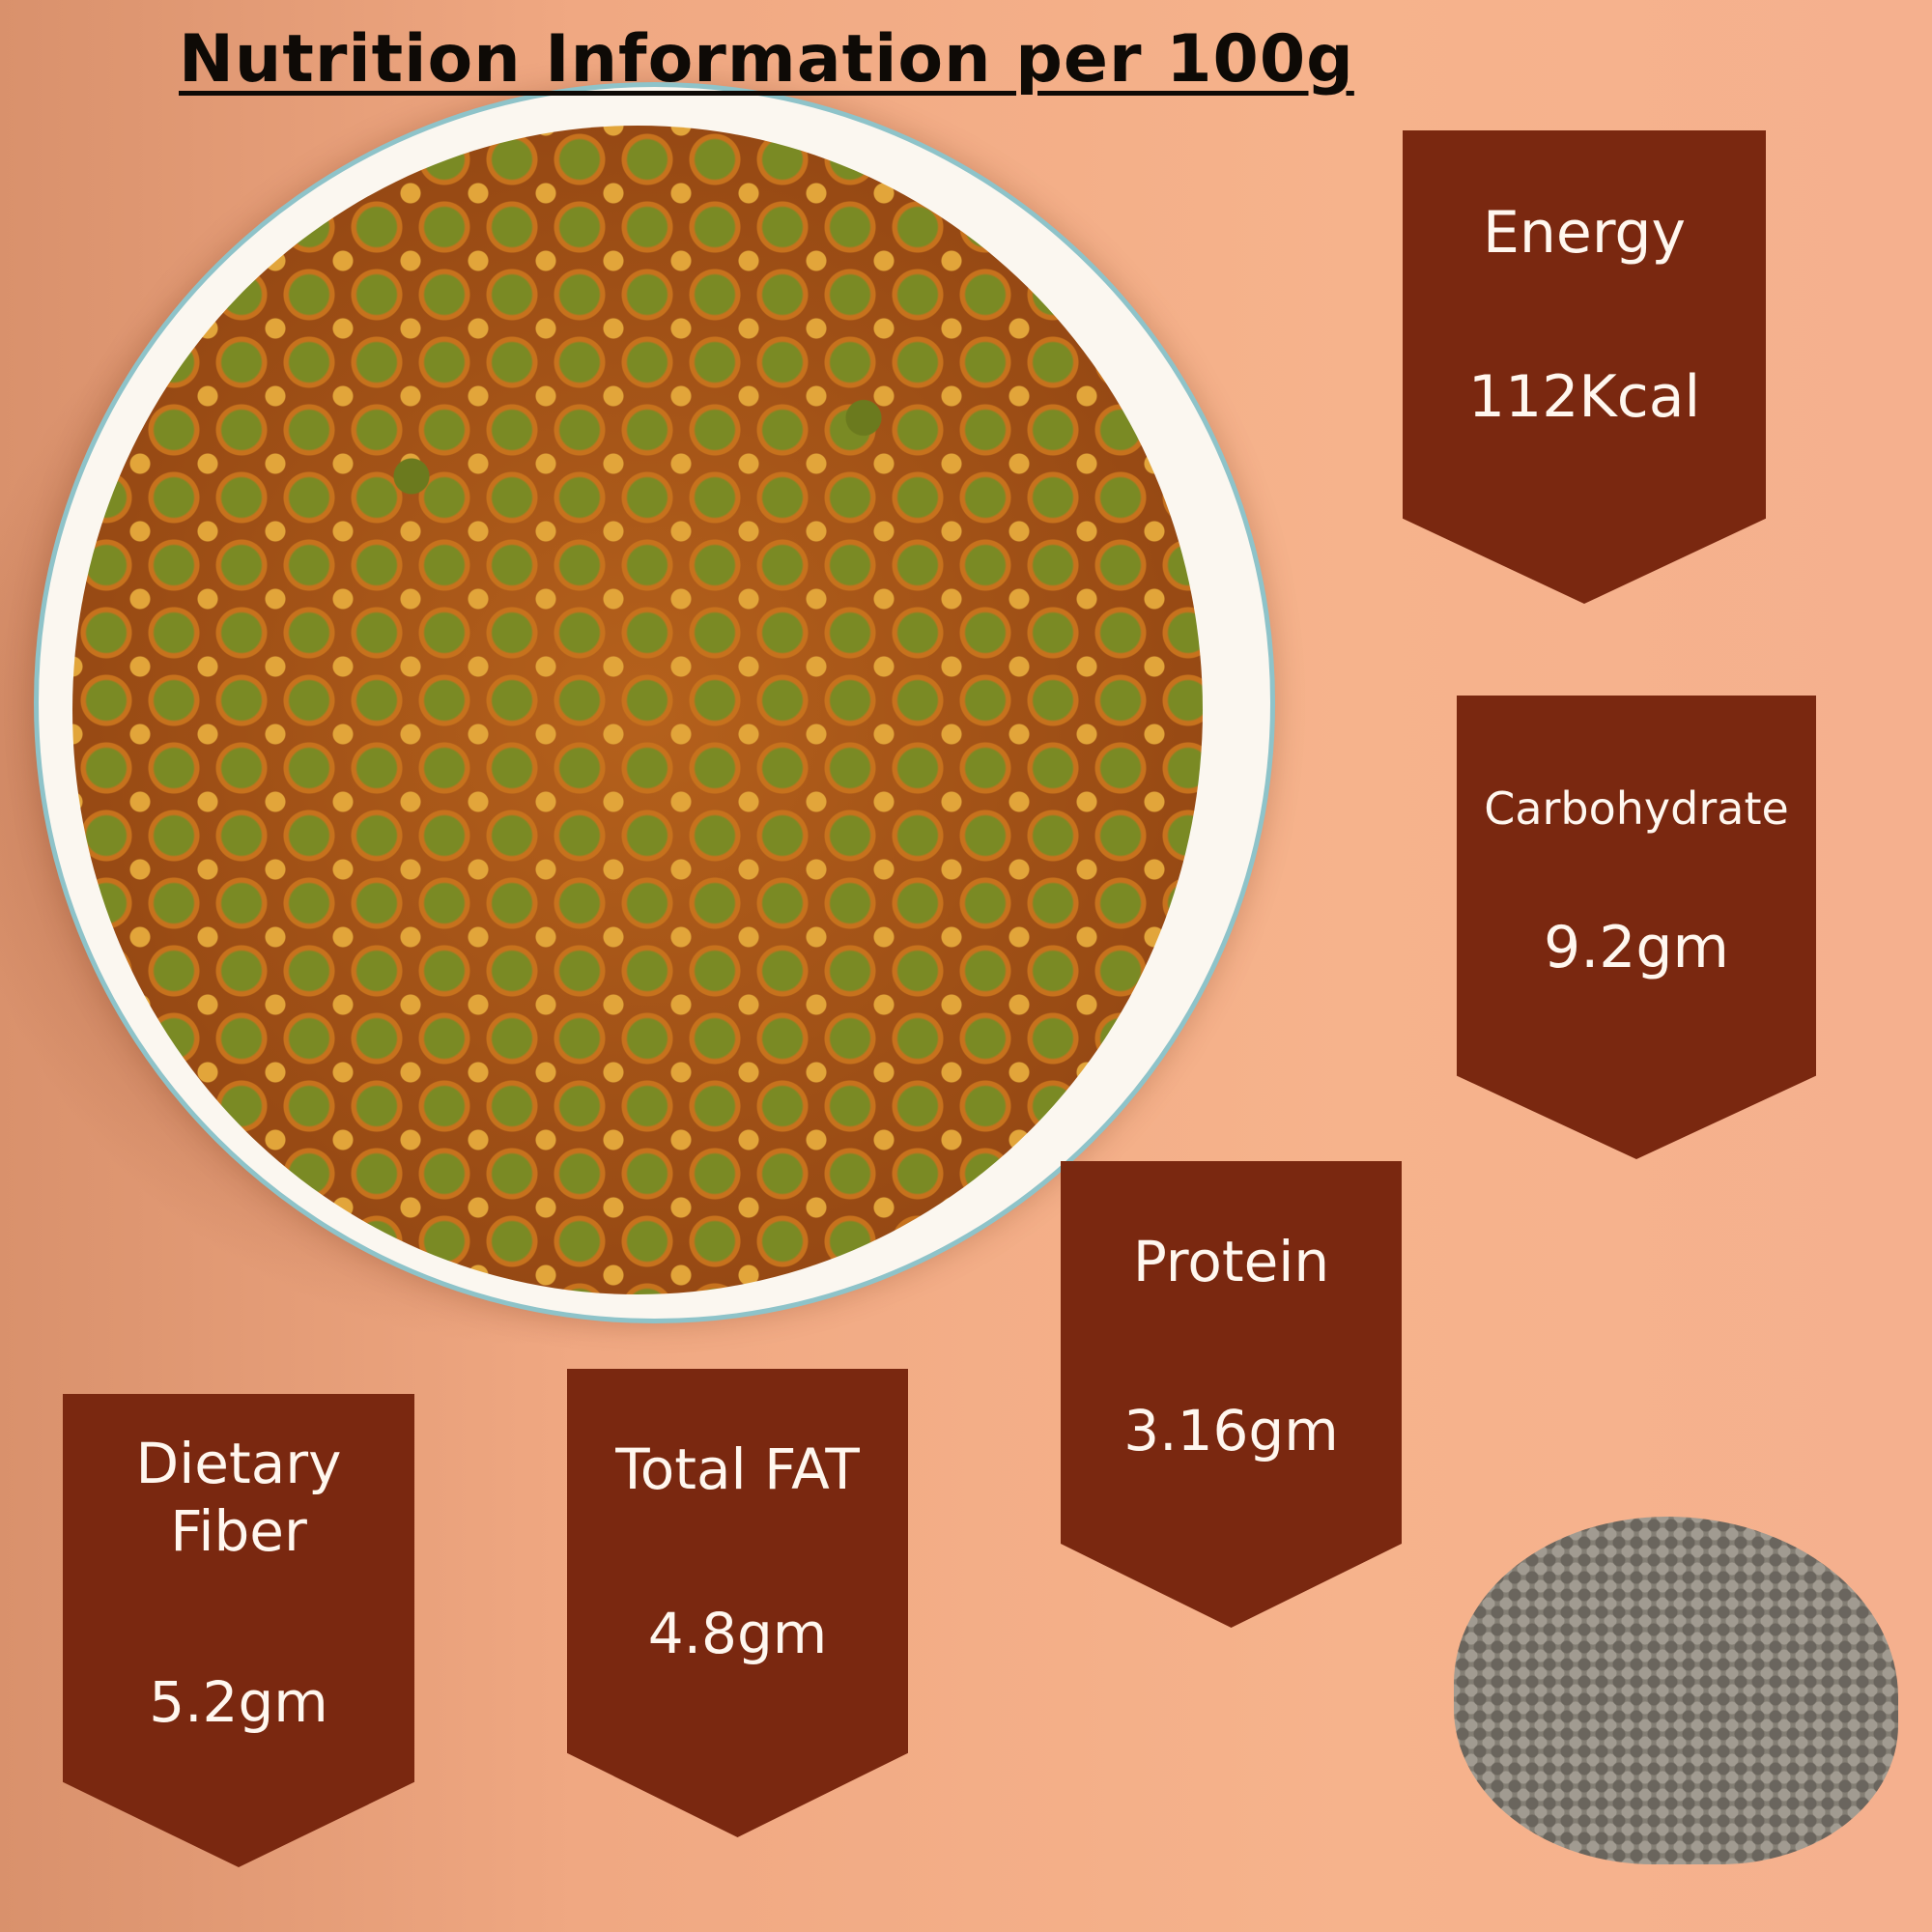 This screenshot has height=1932, width=1932. Describe the element at coordinates (737, 1469) in the screenshot. I see `total-fat-label: Total FAT` at that location.